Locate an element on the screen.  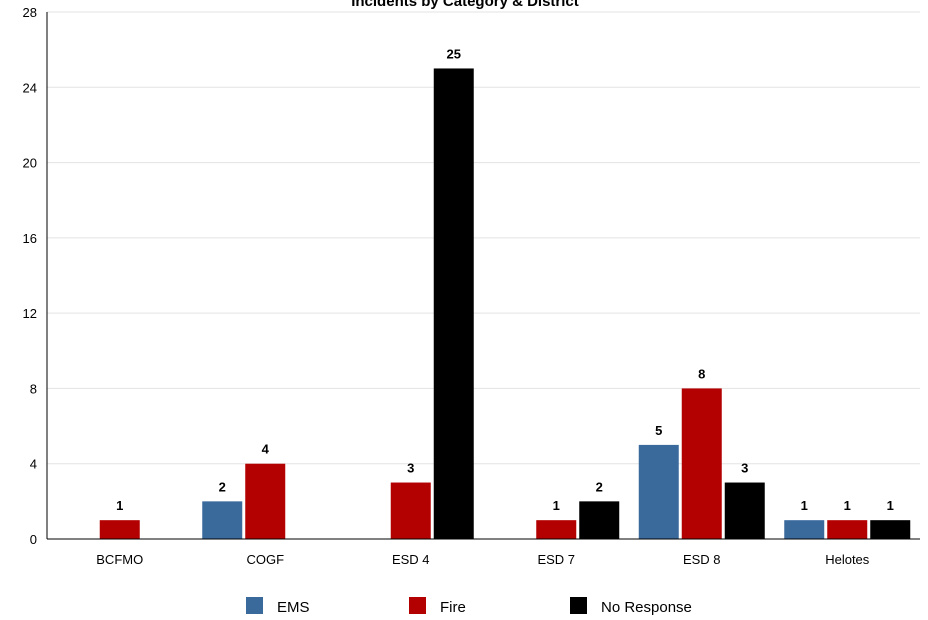
x-tick-label: COGF is located at coordinates (265, 559).